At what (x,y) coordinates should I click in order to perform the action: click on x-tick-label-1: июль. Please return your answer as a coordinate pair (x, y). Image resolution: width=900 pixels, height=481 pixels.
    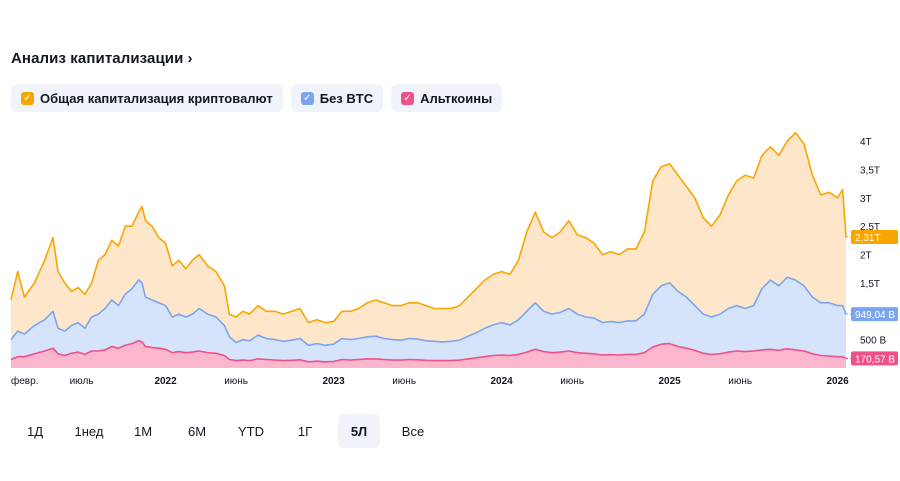
    Looking at the image, I should click on (82, 381).